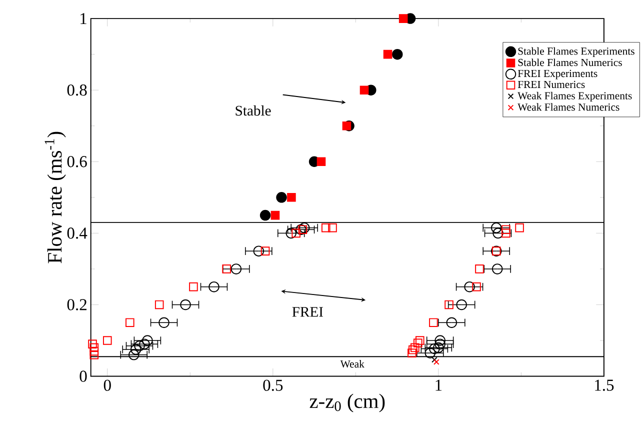 The image size is (644, 423). Describe the element at coordinates (83, 376) in the screenshot. I see `y-tick-label: 0` at that location.